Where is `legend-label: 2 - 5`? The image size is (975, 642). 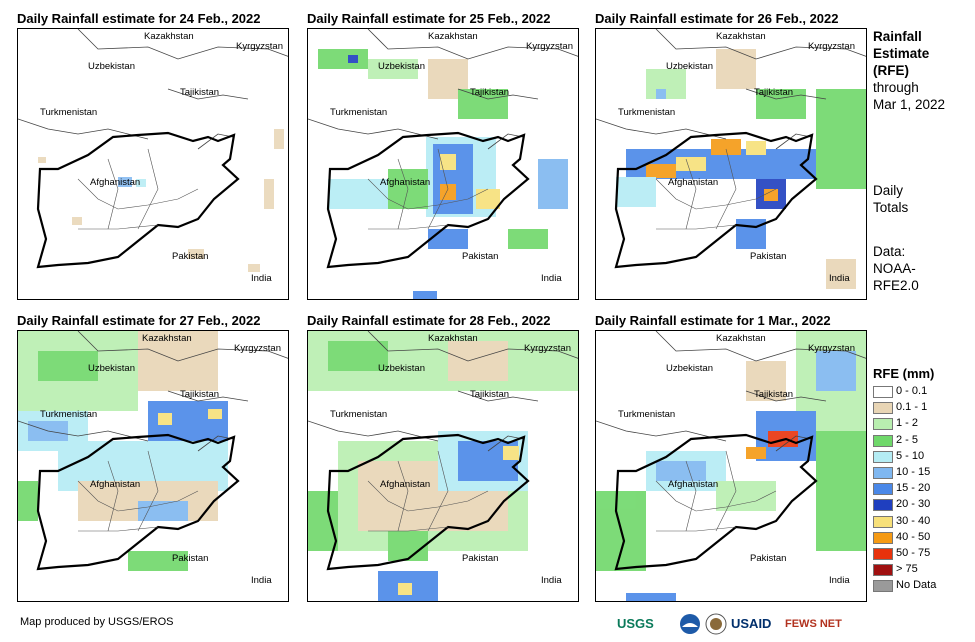
legend-label: 2 - 5 is located at coordinates (907, 439).